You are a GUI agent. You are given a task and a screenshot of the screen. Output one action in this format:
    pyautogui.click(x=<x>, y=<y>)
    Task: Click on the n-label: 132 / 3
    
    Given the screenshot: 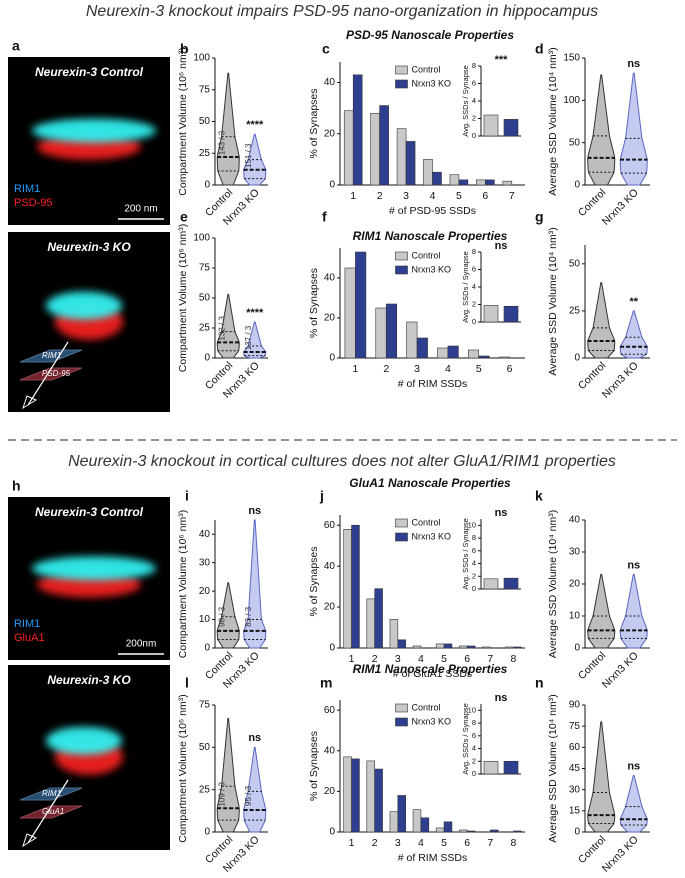 What is the action you would take?
    pyautogui.click(x=221, y=328)
    